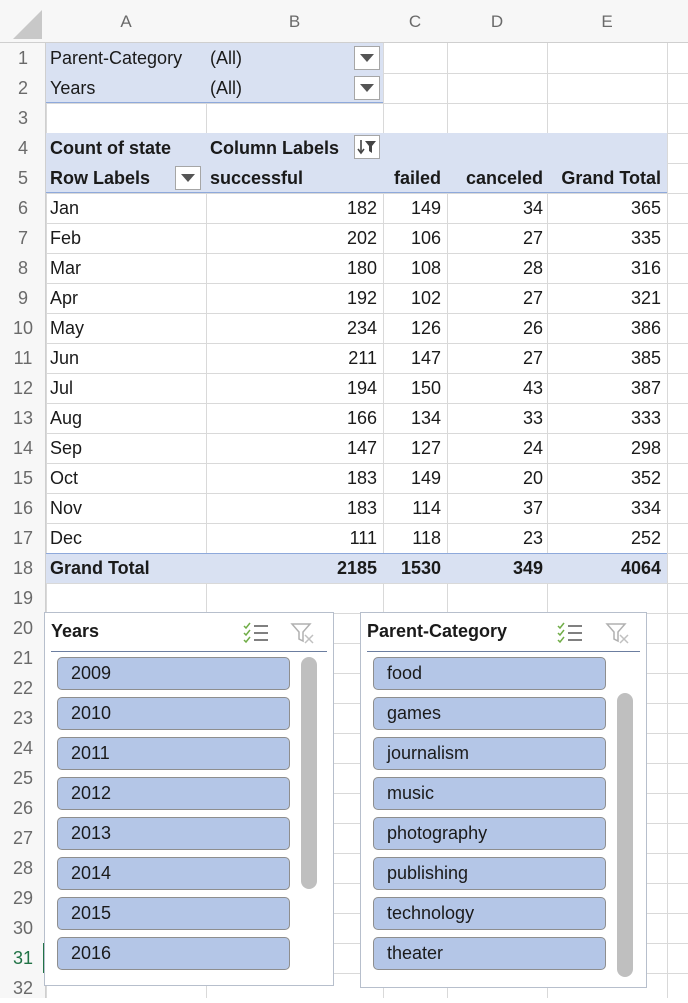 The width and height of the screenshot is (688, 1003). What do you see at coordinates (425, 208) in the screenshot?
I see `pivot-cell: 149` at bounding box center [425, 208].